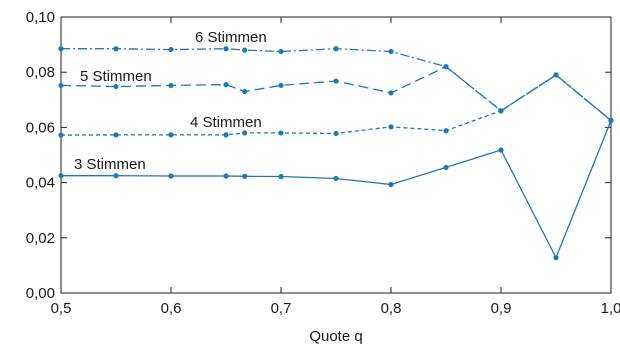  What do you see at coordinates (336, 94) in the screenshot?
I see `series-line-5-stimmen` at bounding box center [336, 94].